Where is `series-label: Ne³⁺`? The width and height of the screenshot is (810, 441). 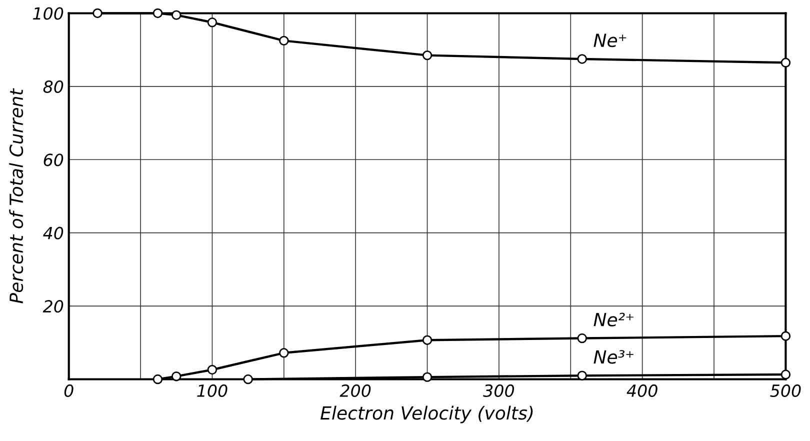
series-label: Ne³⁺ is located at coordinates (614, 357).